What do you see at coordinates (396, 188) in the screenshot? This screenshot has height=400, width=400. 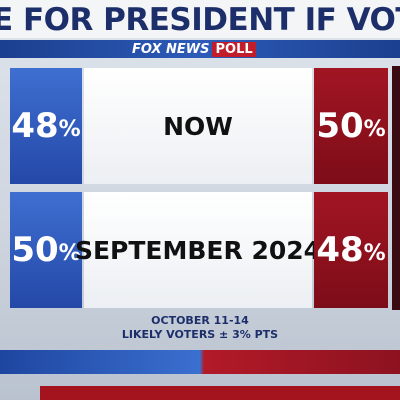 I see `edge-panel` at bounding box center [396, 188].